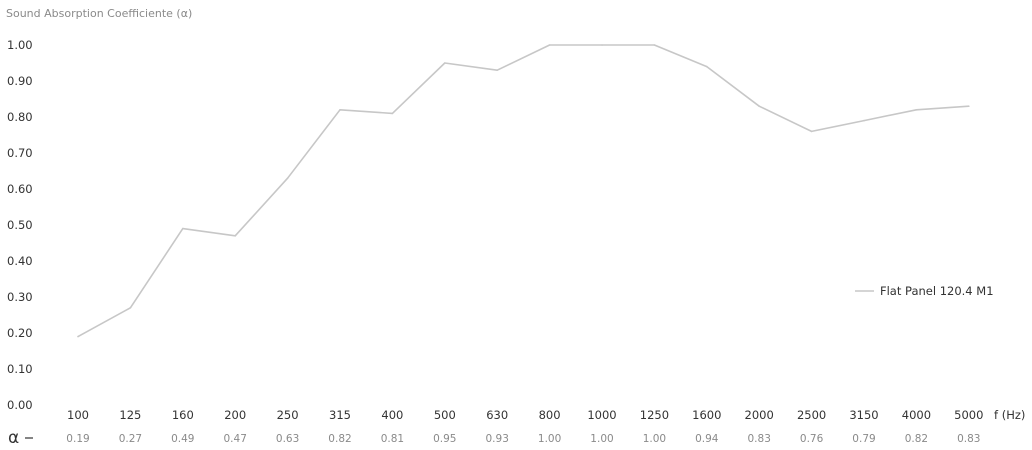 The width and height of the screenshot is (1032, 450). What do you see at coordinates (130, 415) in the screenshot?
I see `x-tick-label: 125` at bounding box center [130, 415].